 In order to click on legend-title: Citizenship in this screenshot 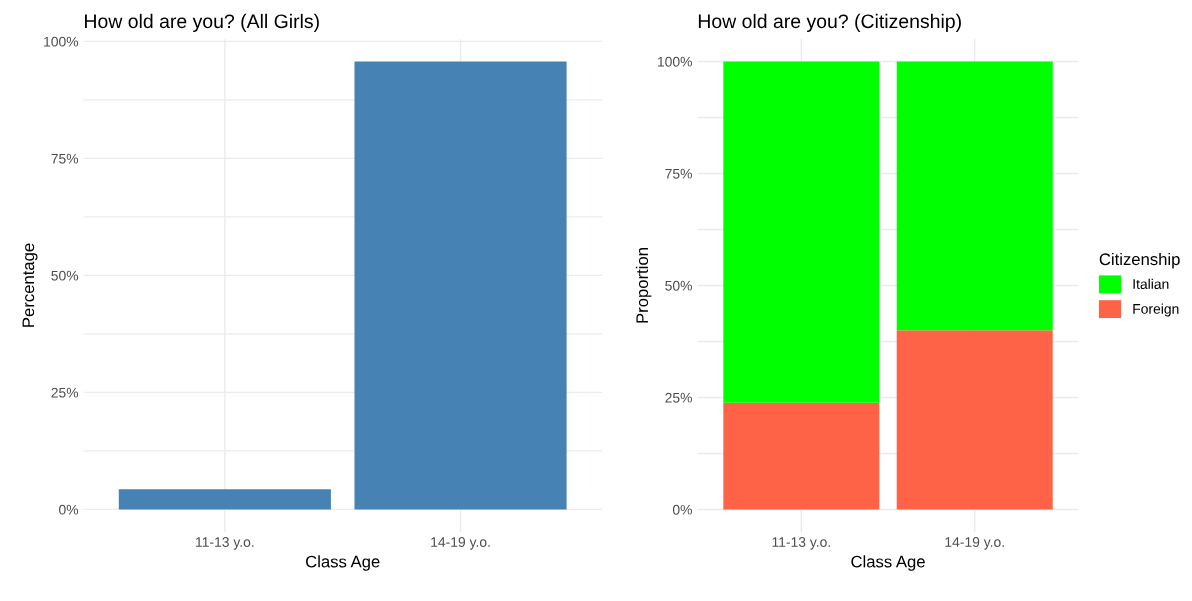, I will do `click(1139, 260)`.